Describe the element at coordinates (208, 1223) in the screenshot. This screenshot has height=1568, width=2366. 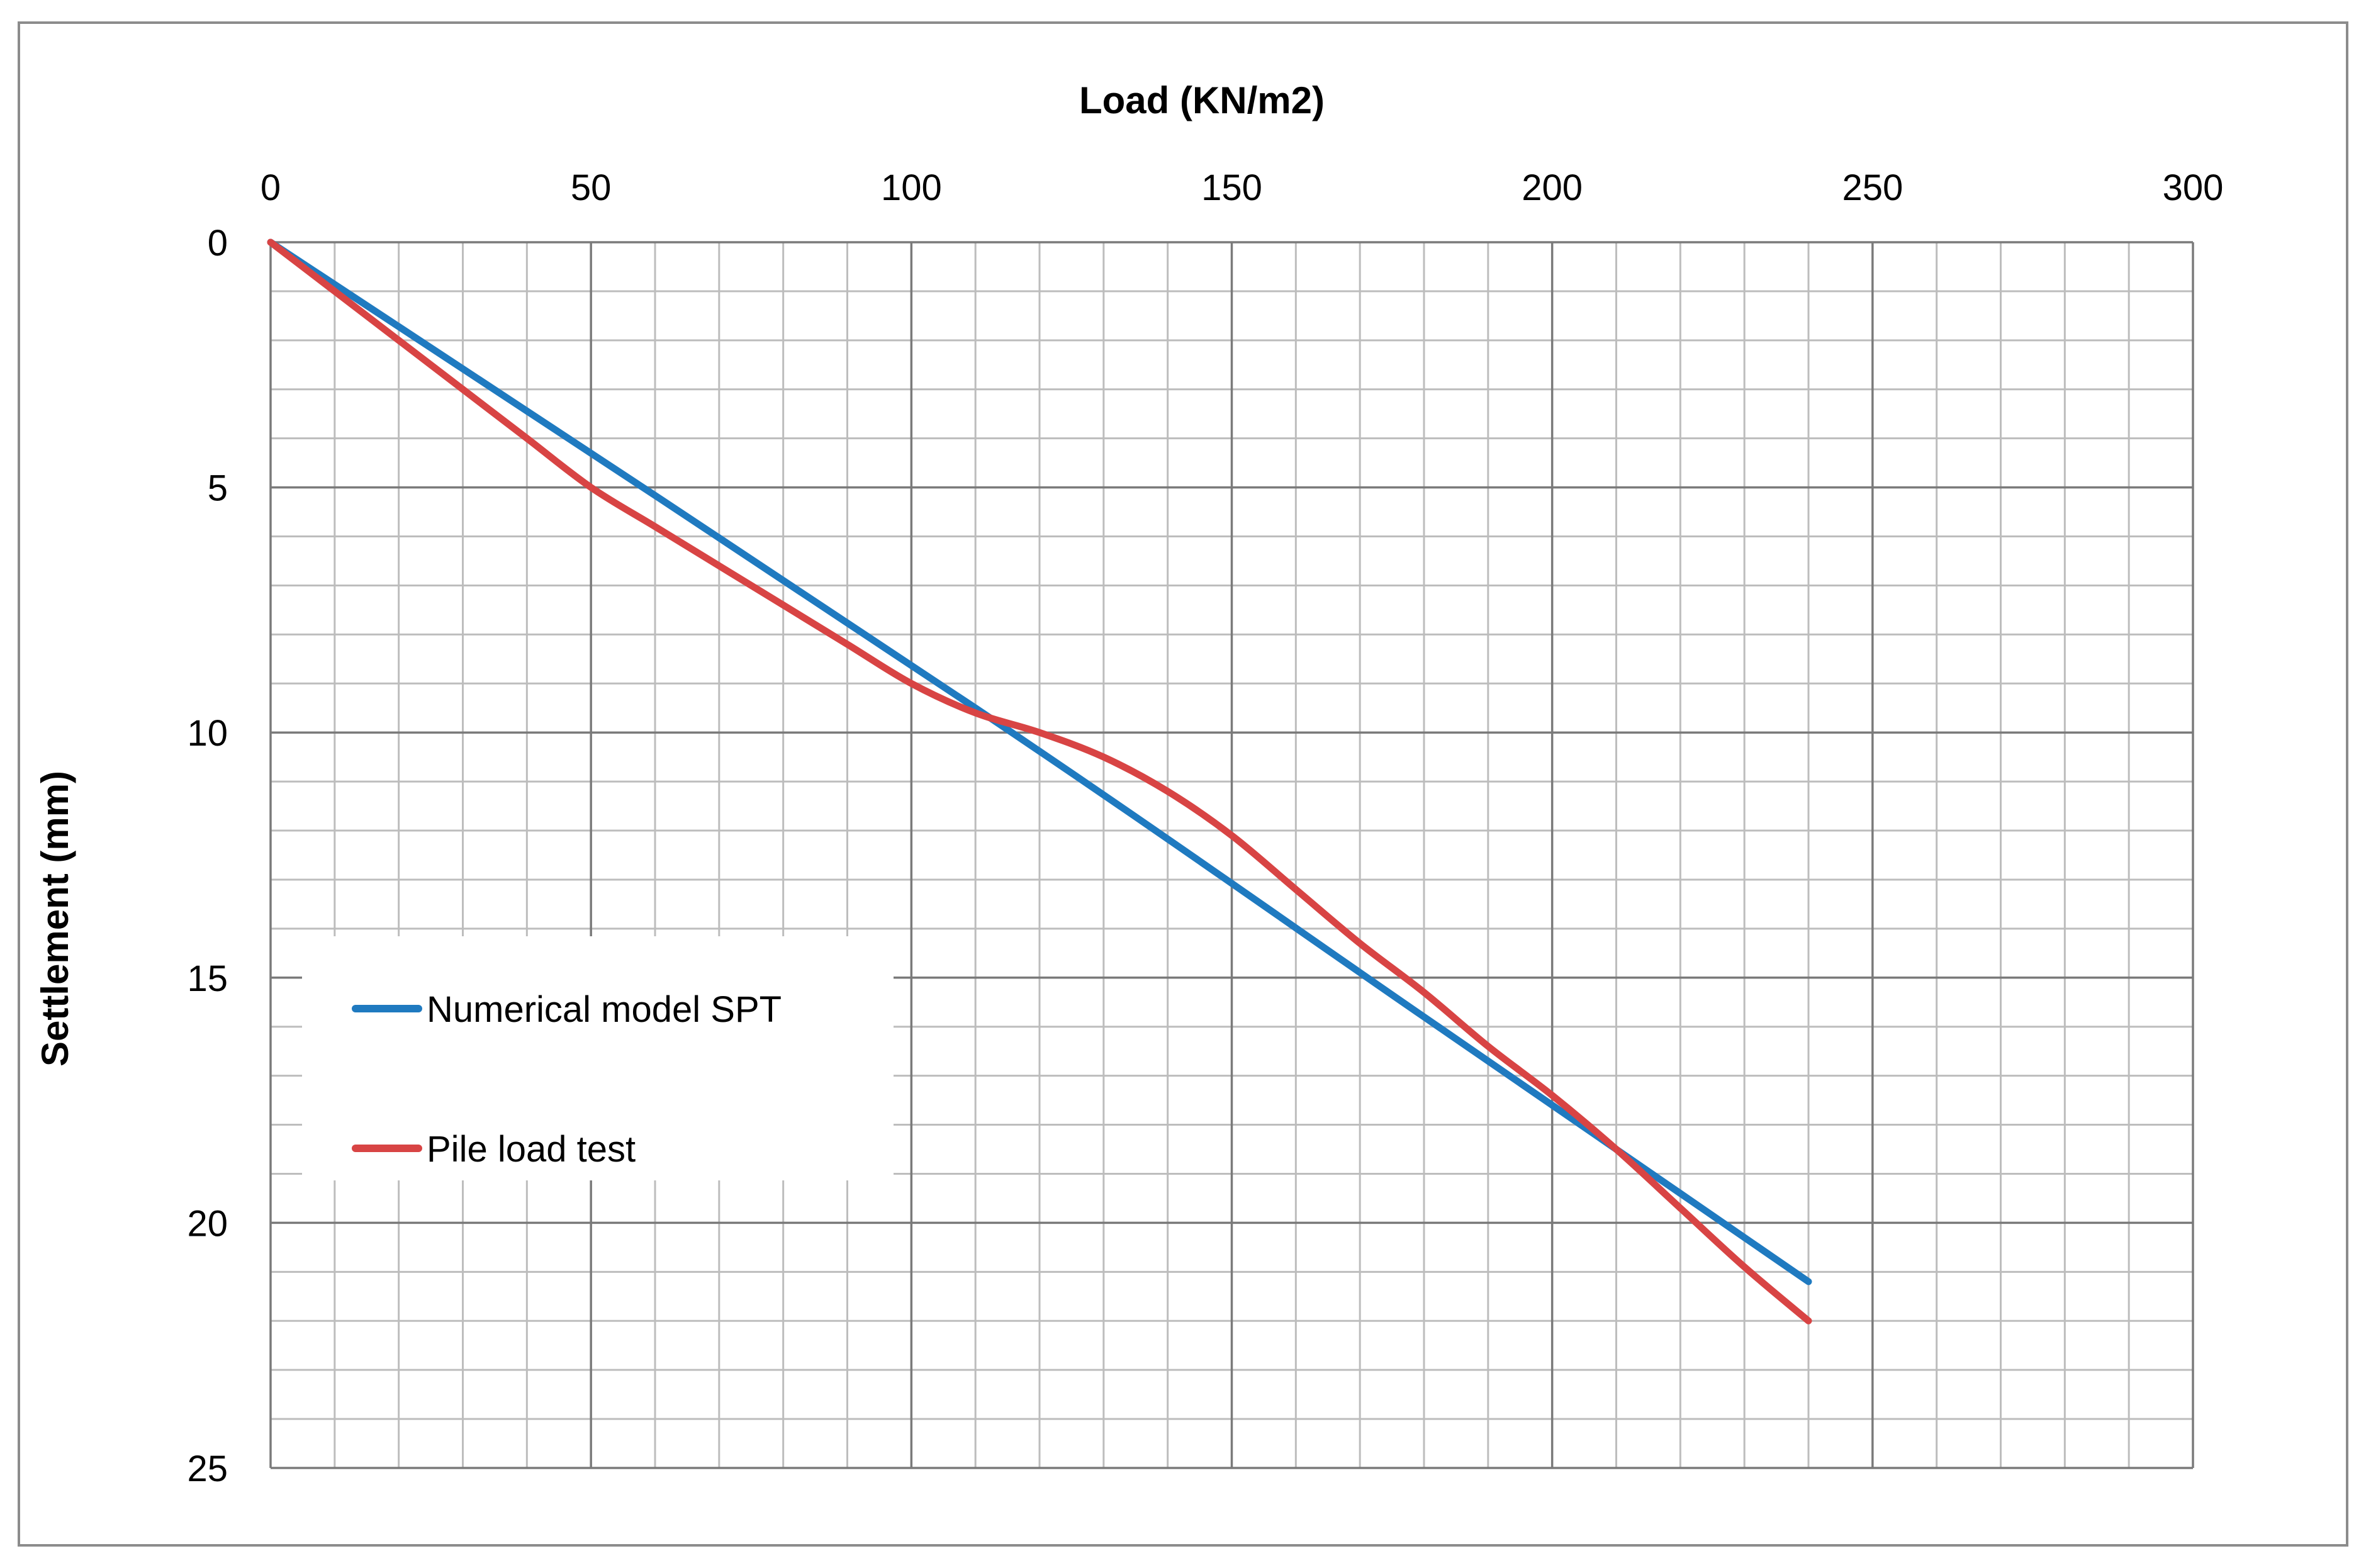
I see `y-tick-label: 20` at that location.